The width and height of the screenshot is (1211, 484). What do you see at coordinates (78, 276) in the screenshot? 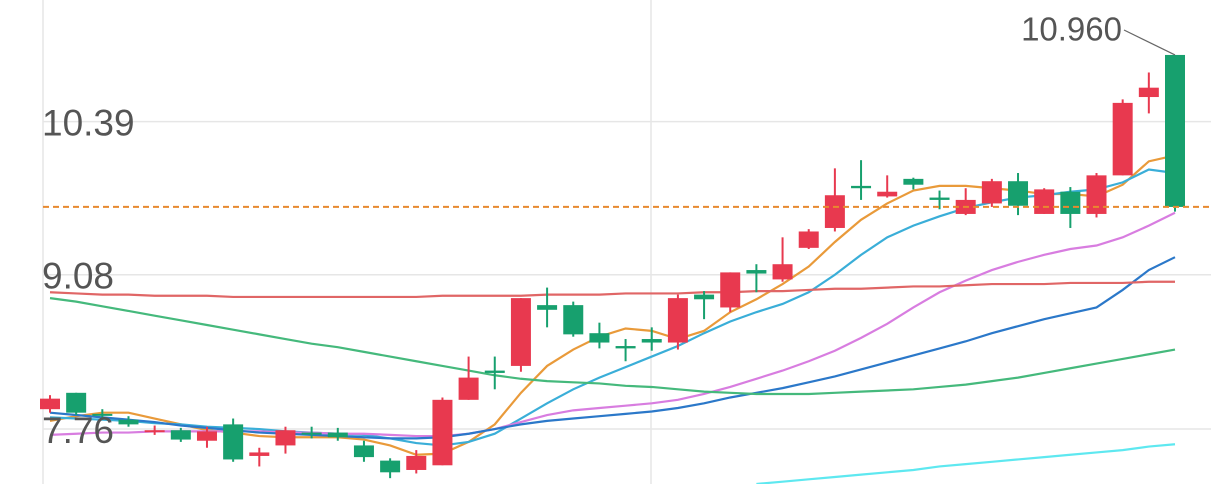
I see `y-tick-label: 9.08` at bounding box center [78, 276].